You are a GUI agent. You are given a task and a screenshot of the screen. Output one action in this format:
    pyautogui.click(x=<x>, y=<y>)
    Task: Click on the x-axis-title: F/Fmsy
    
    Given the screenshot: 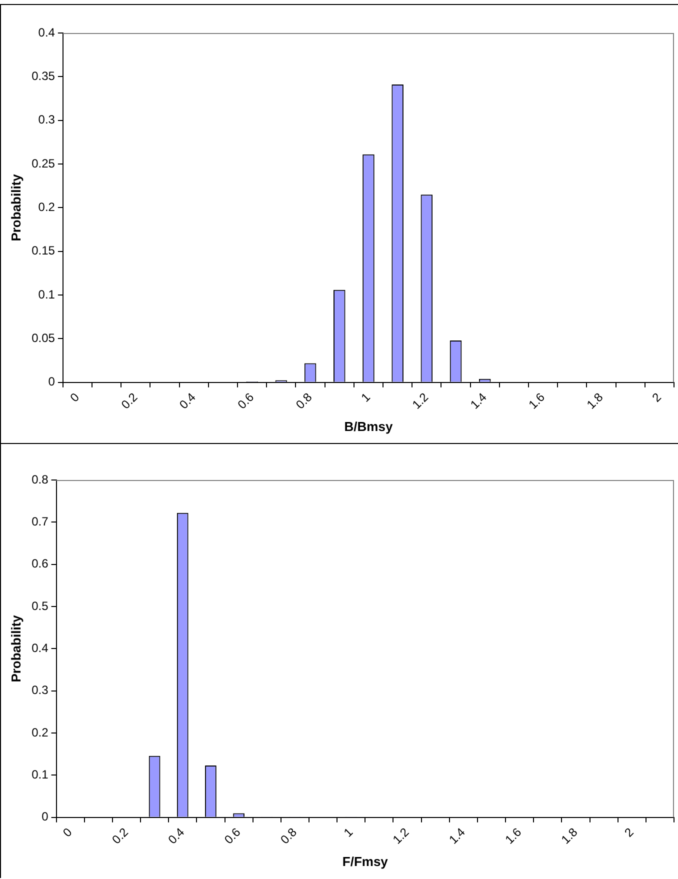 What is the action you would take?
    pyautogui.click(x=365, y=861)
    